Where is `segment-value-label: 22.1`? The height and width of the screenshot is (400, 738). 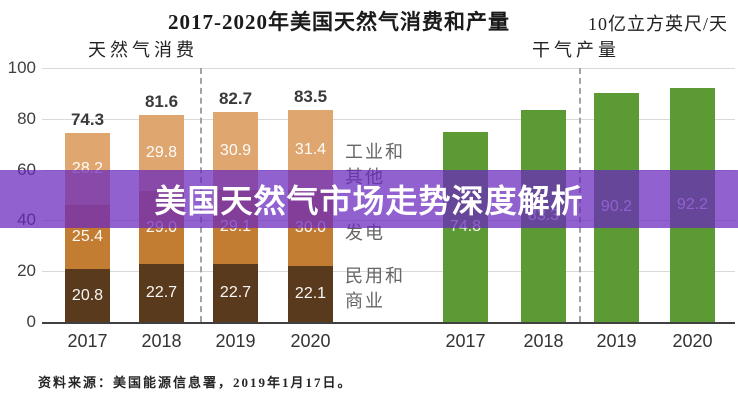 segment-value-label: 22.1 is located at coordinates (310, 293).